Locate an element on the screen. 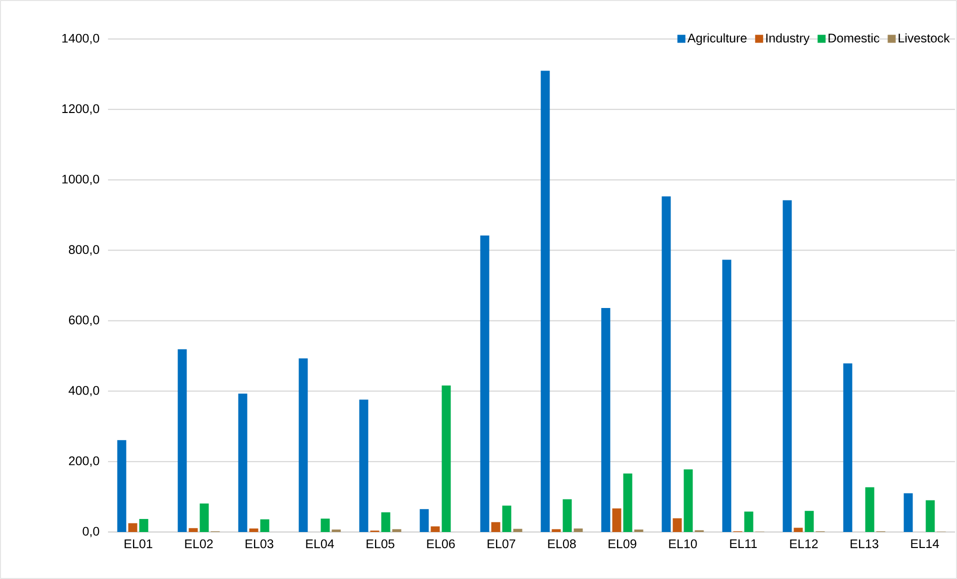 This screenshot has height=579, width=957. legend-label: Agriculture is located at coordinates (717, 39).